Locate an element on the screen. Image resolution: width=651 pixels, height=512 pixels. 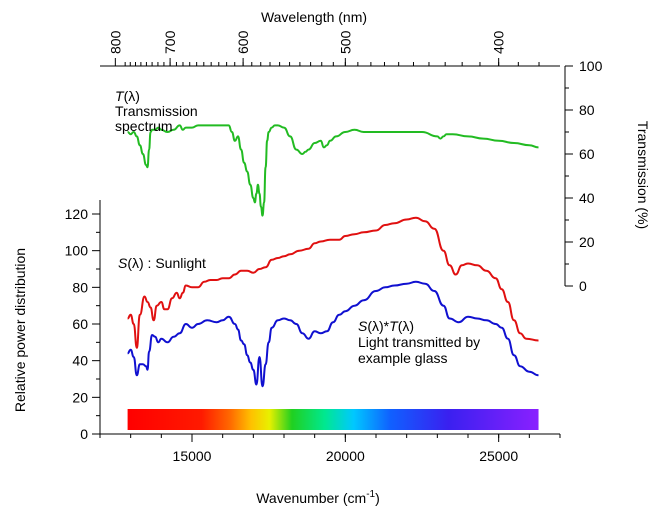
sunlight-annotation-symbol: S is located at coordinates (123, 263).